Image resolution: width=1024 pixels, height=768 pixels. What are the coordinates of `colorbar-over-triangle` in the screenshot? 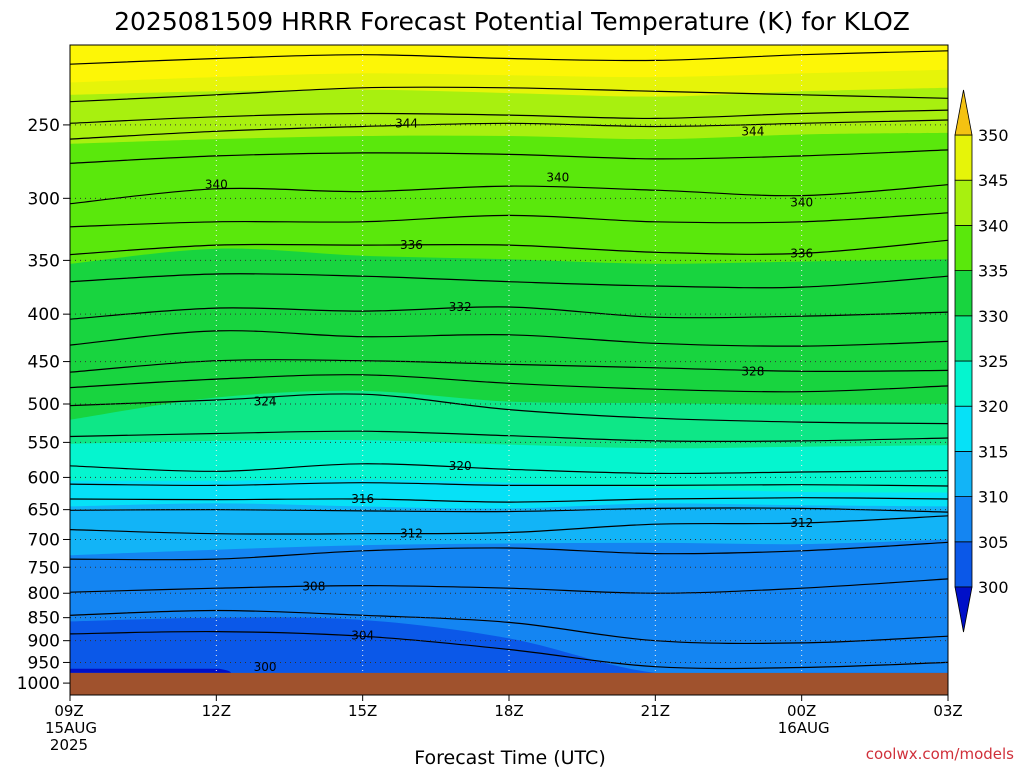 It's located at (963, 112).